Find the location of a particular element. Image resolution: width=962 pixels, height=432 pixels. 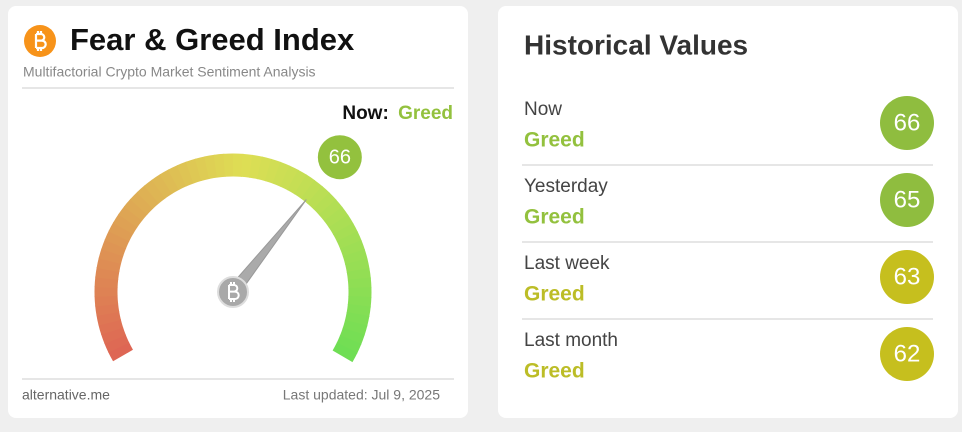

now-label: Now: is located at coordinates (365, 113).